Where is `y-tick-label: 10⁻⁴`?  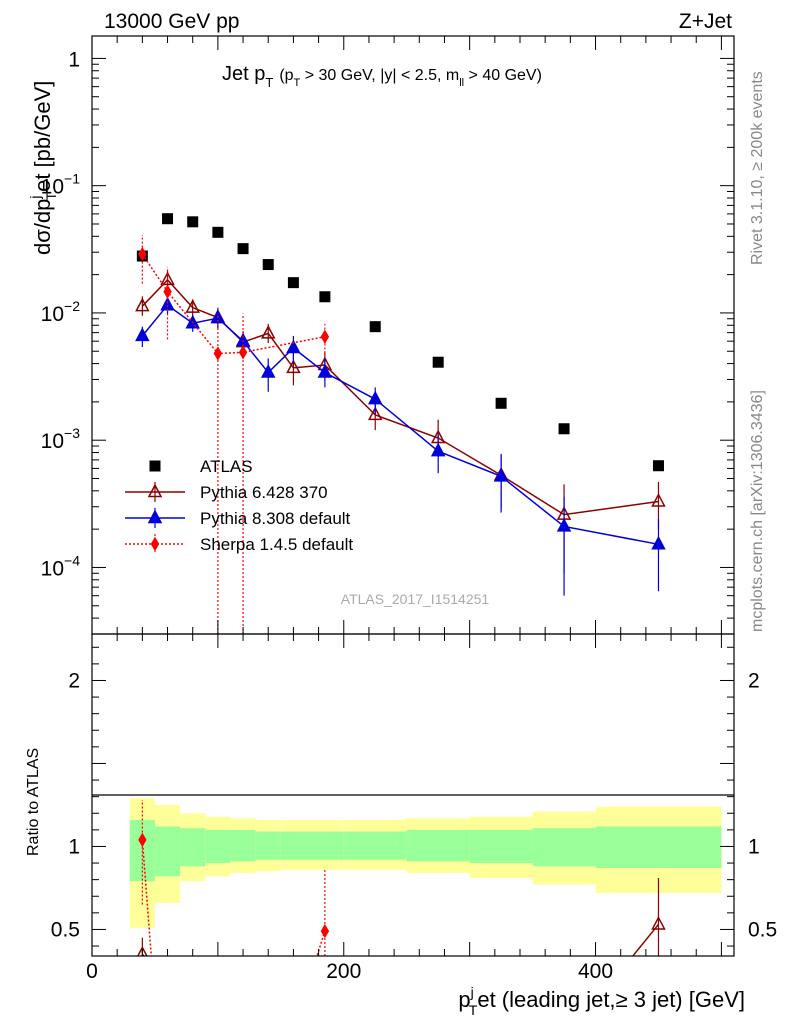 y-tick-label: 10⁻⁴ is located at coordinates (61, 566).